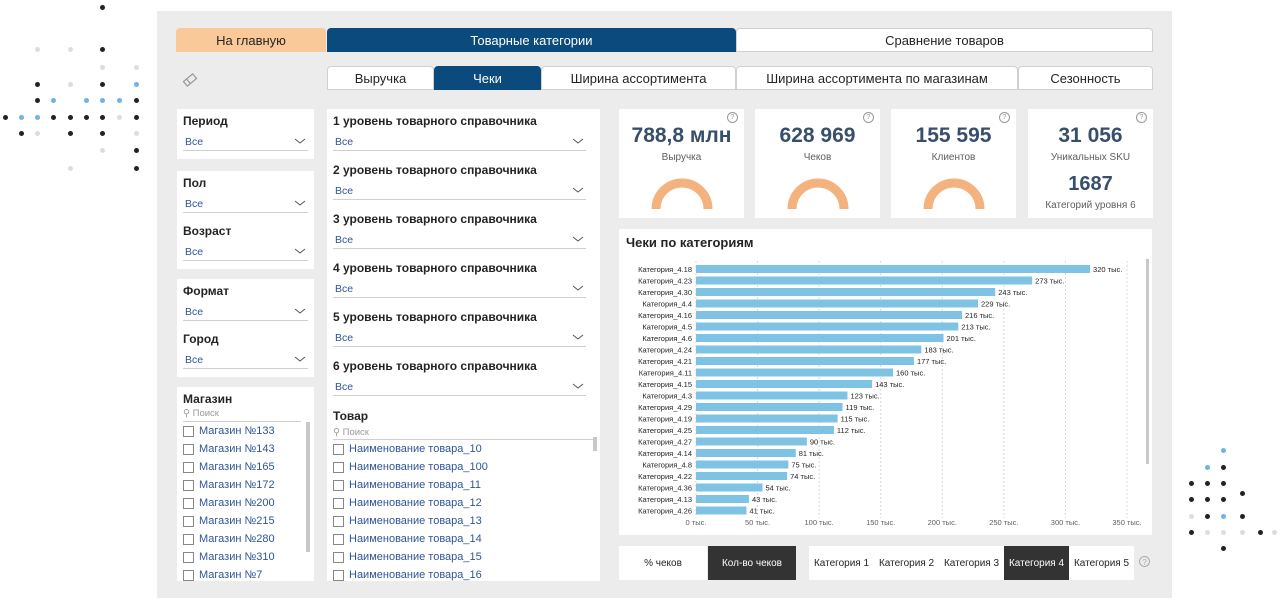 Image resolution: width=1280 pixels, height=607 pixels. Describe the element at coordinates (355, 432) in the screenshot. I see `product-search-placeholder: Поиск` at that location.